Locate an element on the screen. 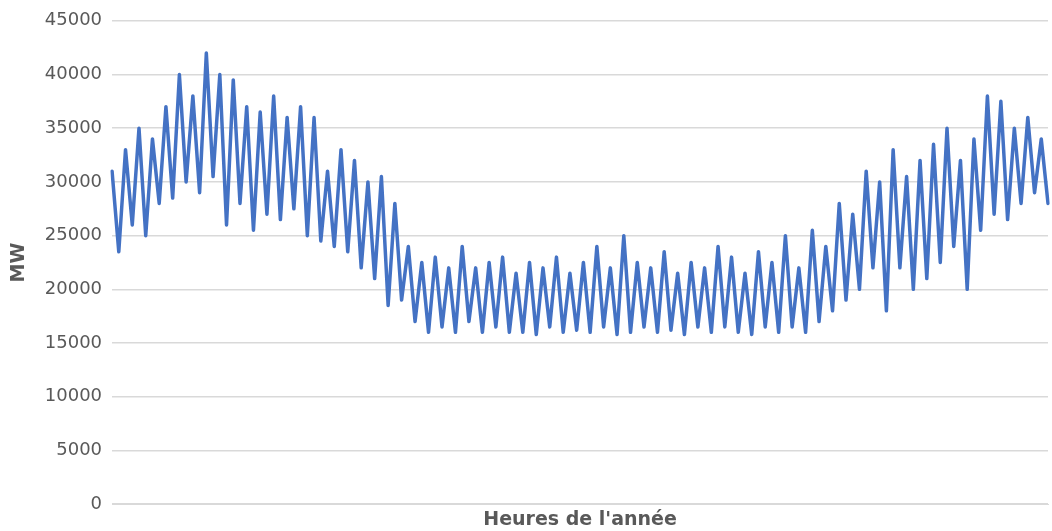  y-tick-label: 20000 is located at coordinates (73, 288).